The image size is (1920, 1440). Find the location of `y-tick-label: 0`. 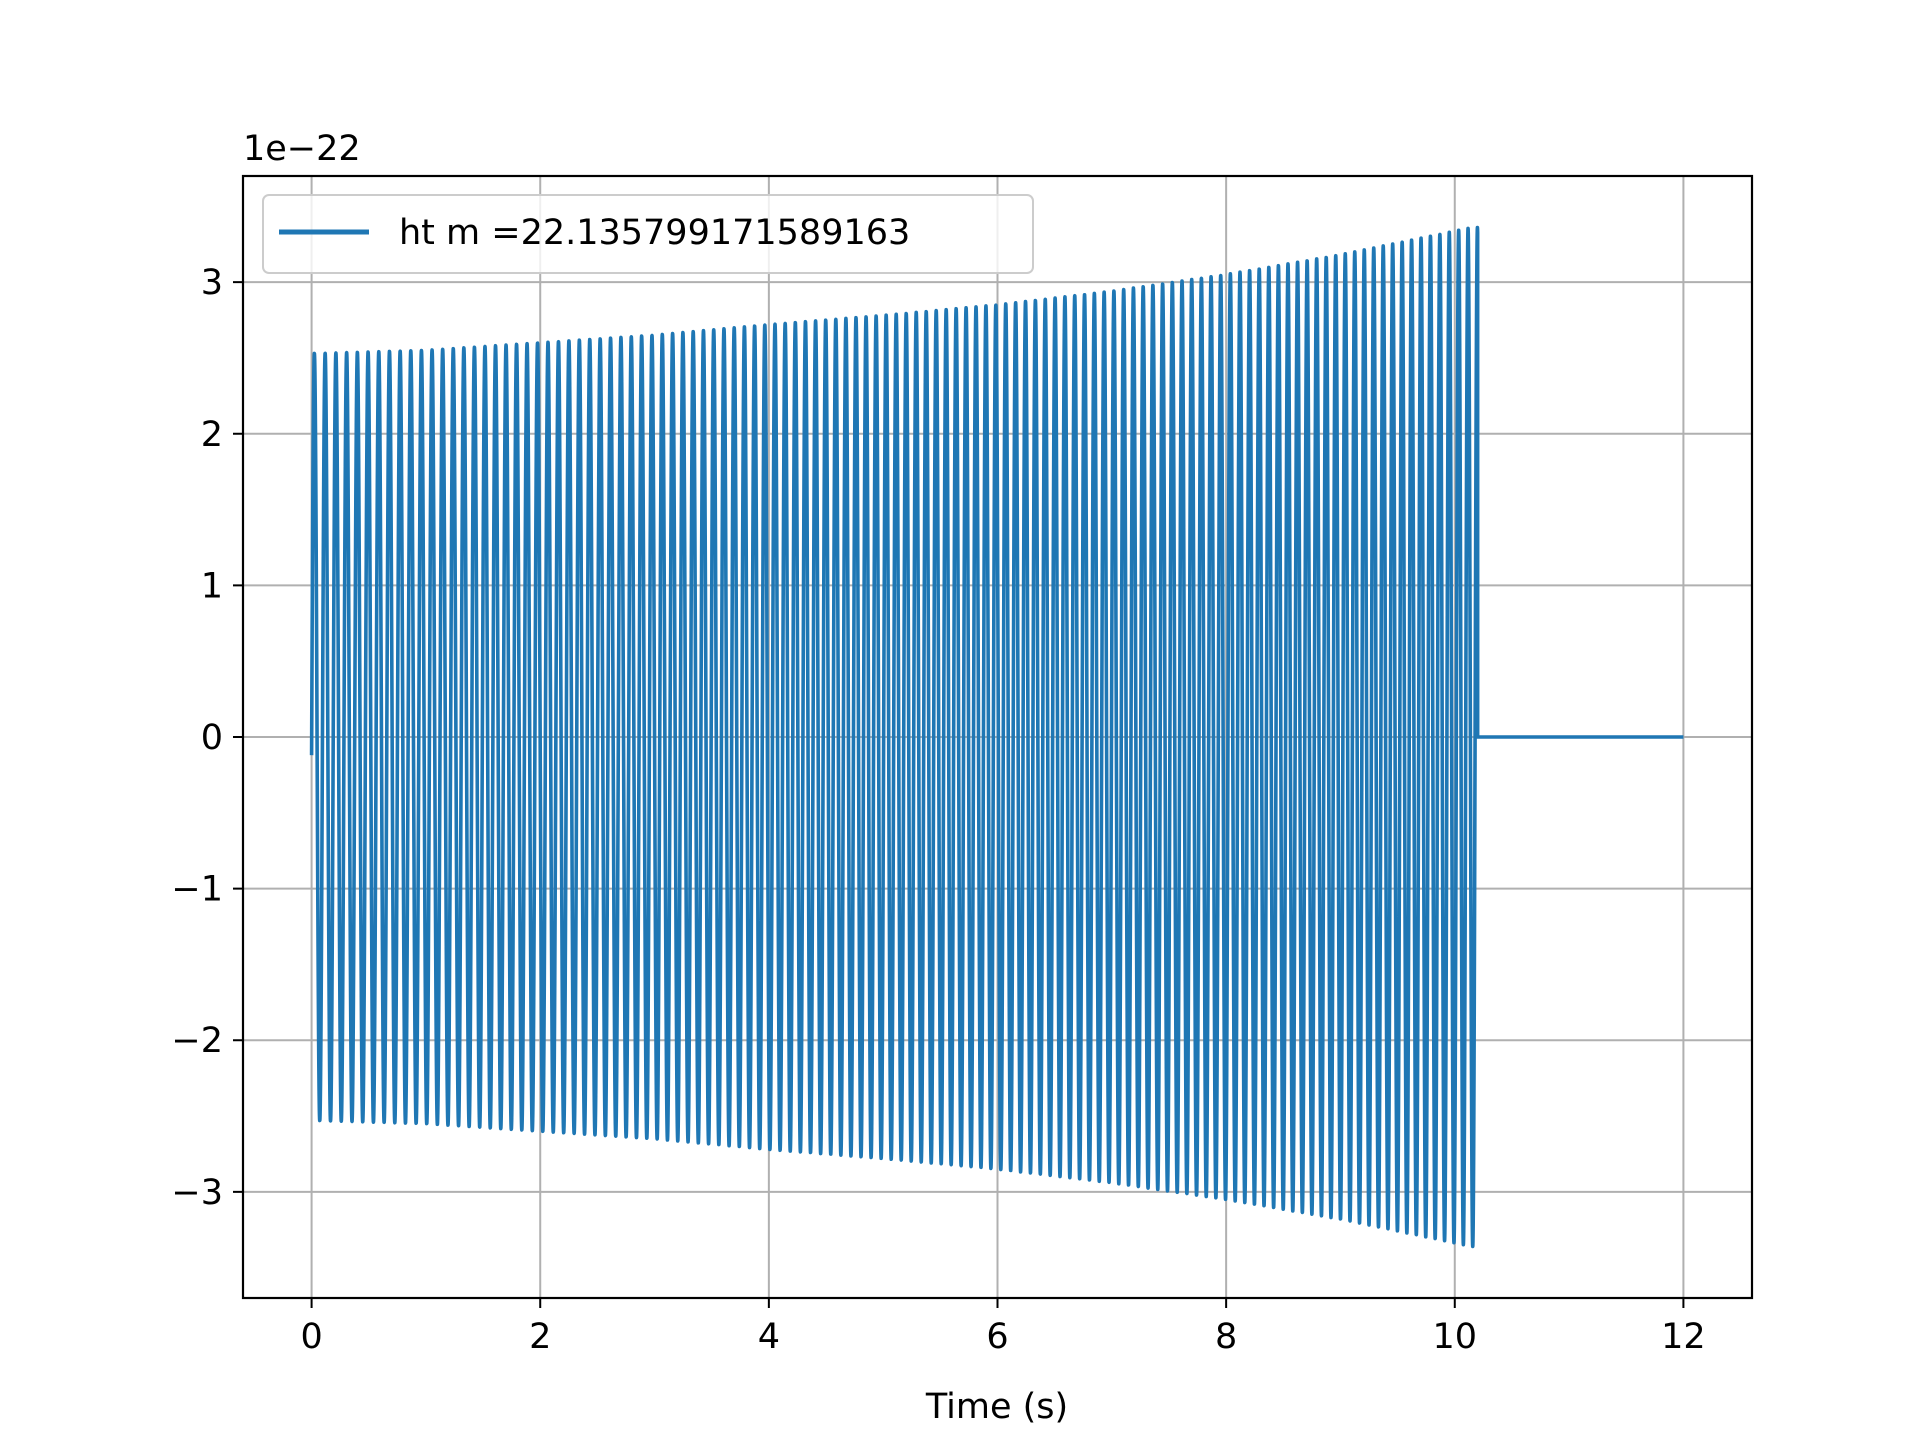

y-tick-label: 0 is located at coordinates (212, 738).